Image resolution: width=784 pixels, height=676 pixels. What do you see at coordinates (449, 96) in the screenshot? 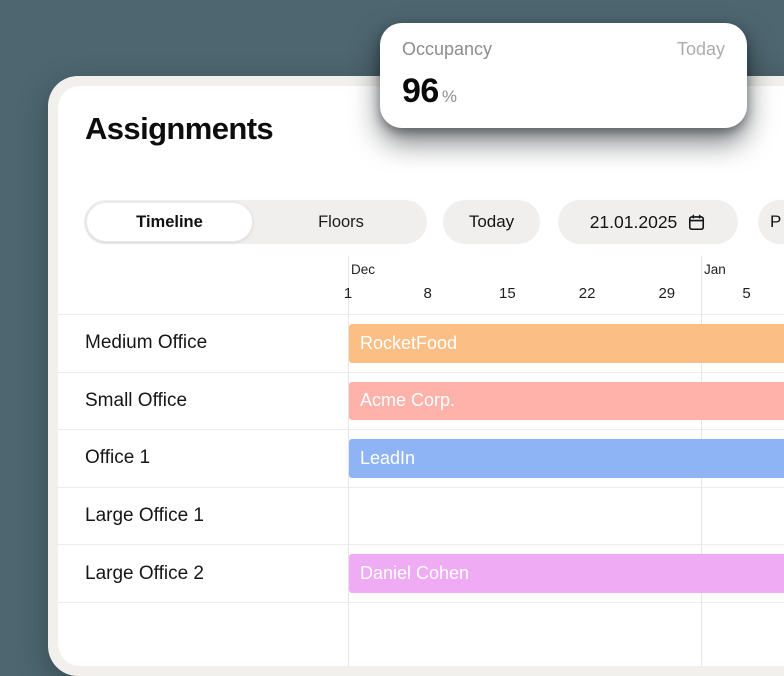
I see `occupancy-unit: %` at bounding box center [449, 96].